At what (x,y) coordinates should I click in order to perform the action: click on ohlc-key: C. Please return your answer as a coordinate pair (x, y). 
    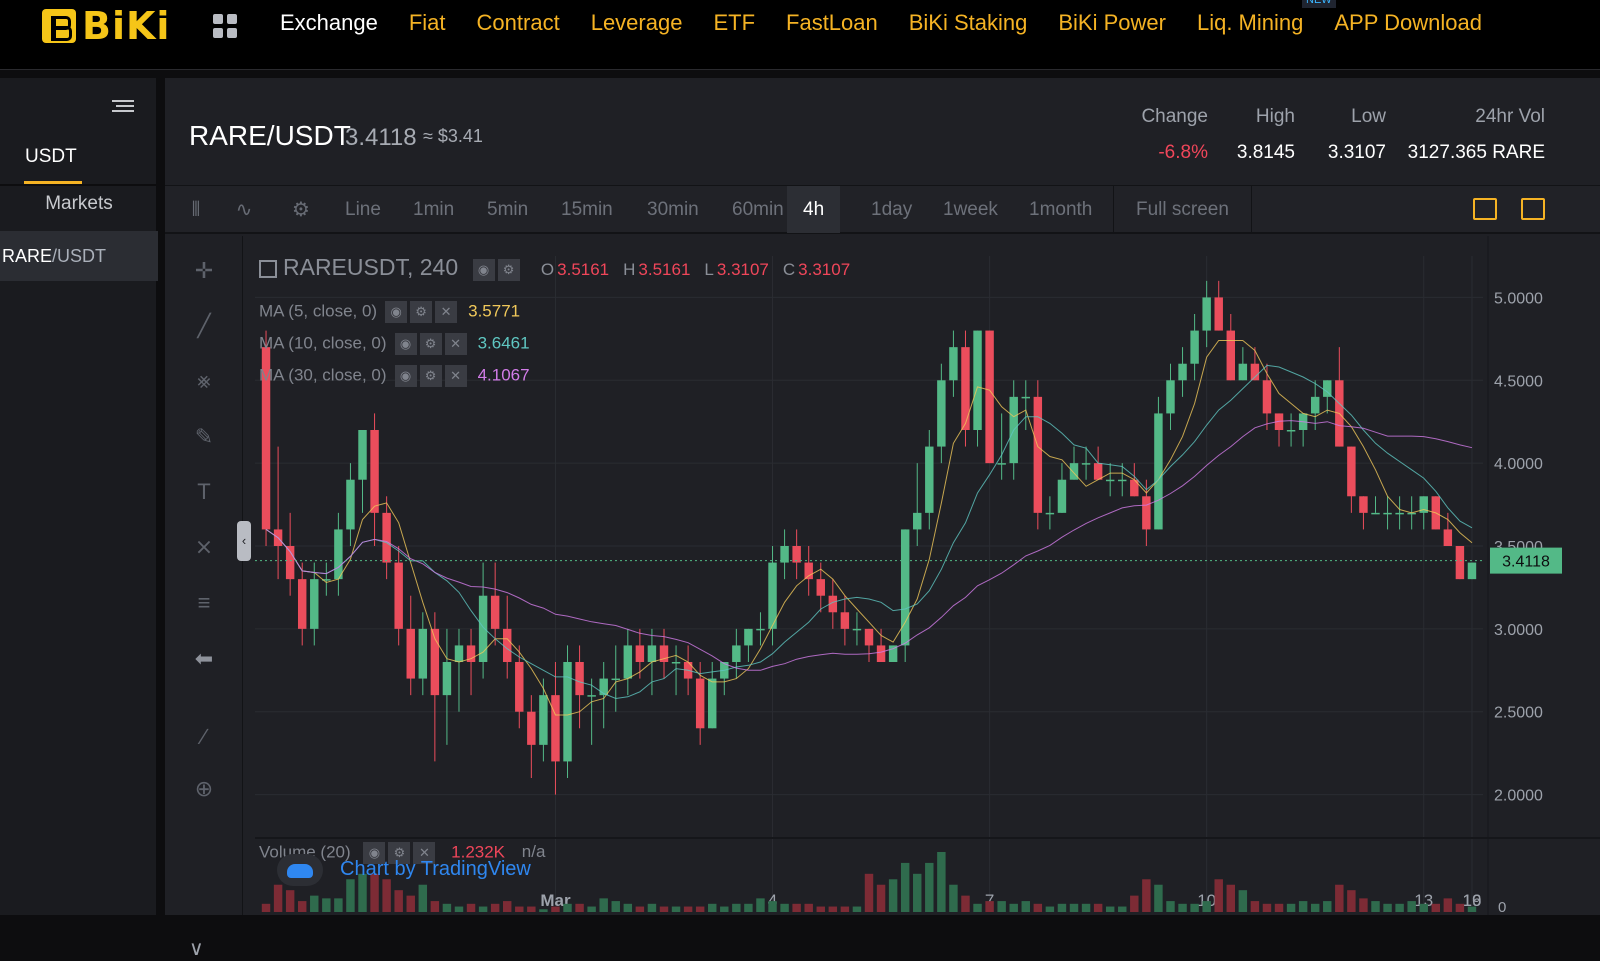
    Looking at the image, I should click on (789, 269).